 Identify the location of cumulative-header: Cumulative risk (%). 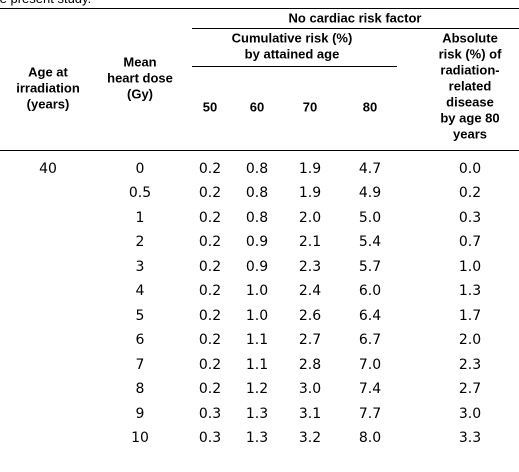
(292, 38).